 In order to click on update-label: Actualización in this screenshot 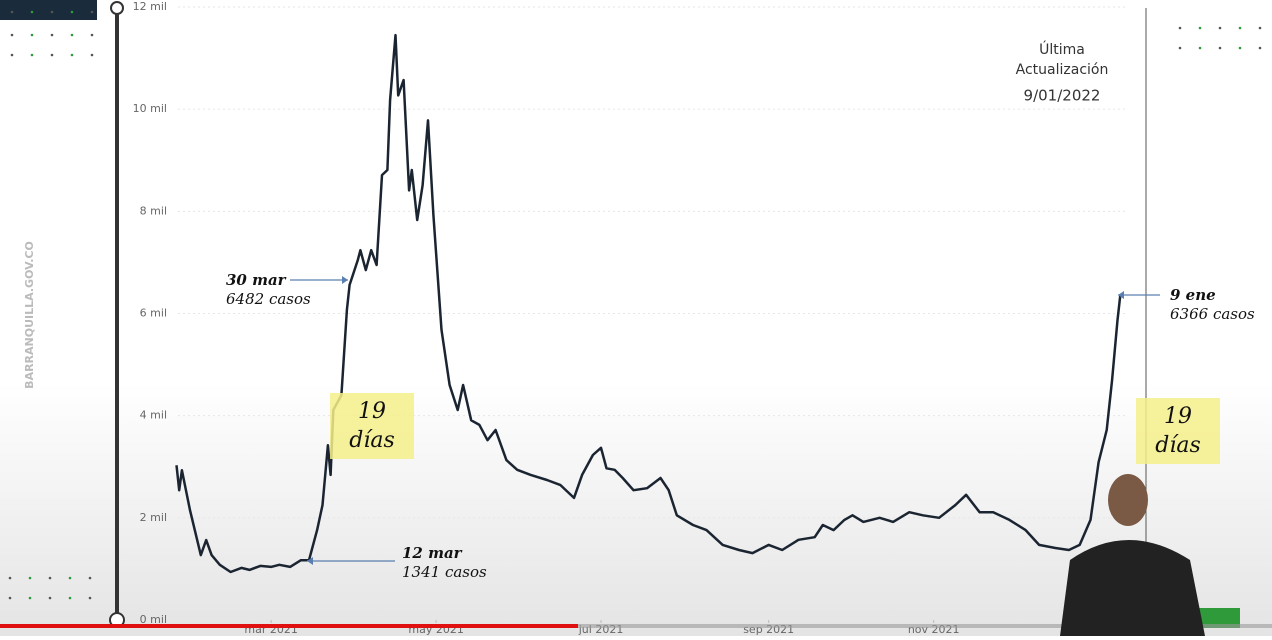, I will do `click(1062, 70)`.